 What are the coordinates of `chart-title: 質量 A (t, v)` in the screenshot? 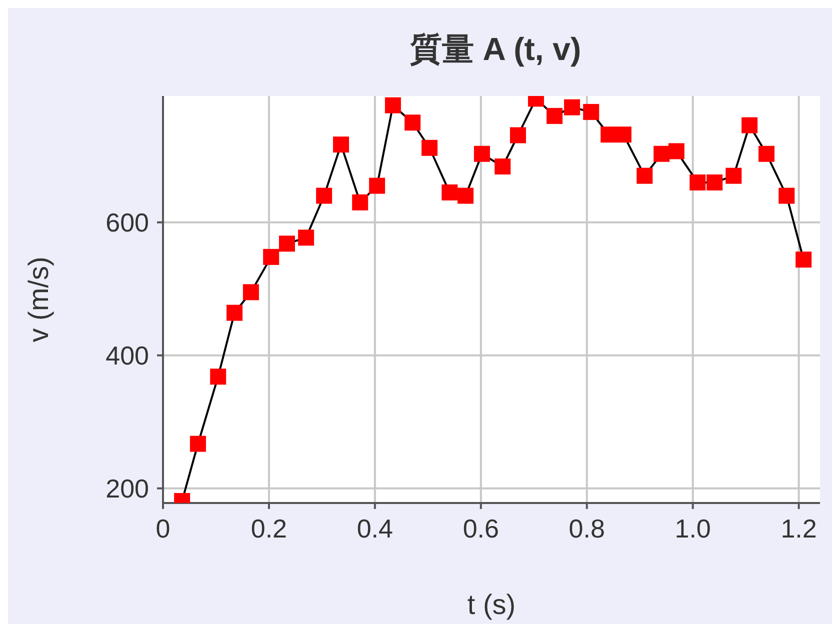 It's located at (495, 49).